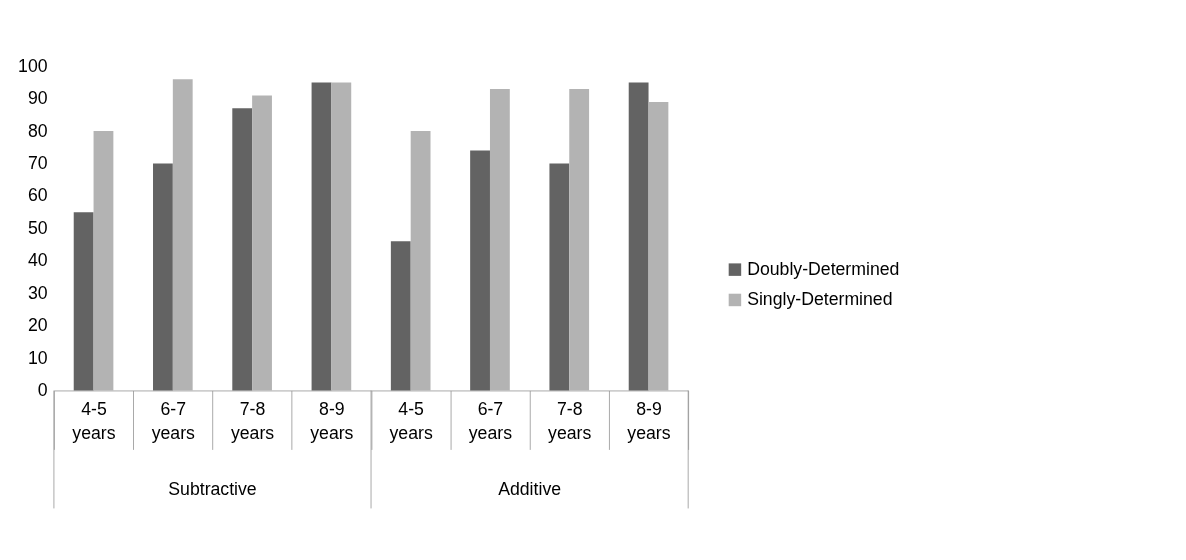 Image resolution: width=1186 pixels, height=560 pixels. What do you see at coordinates (33, 65) in the screenshot?
I see `y-tick-label: 100` at bounding box center [33, 65].